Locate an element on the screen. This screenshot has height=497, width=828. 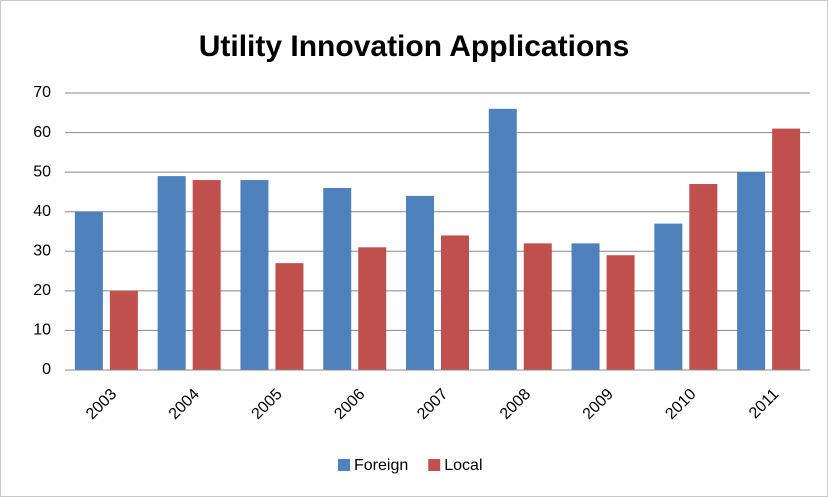
legend-label: Local is located at coordinates (463, 465).